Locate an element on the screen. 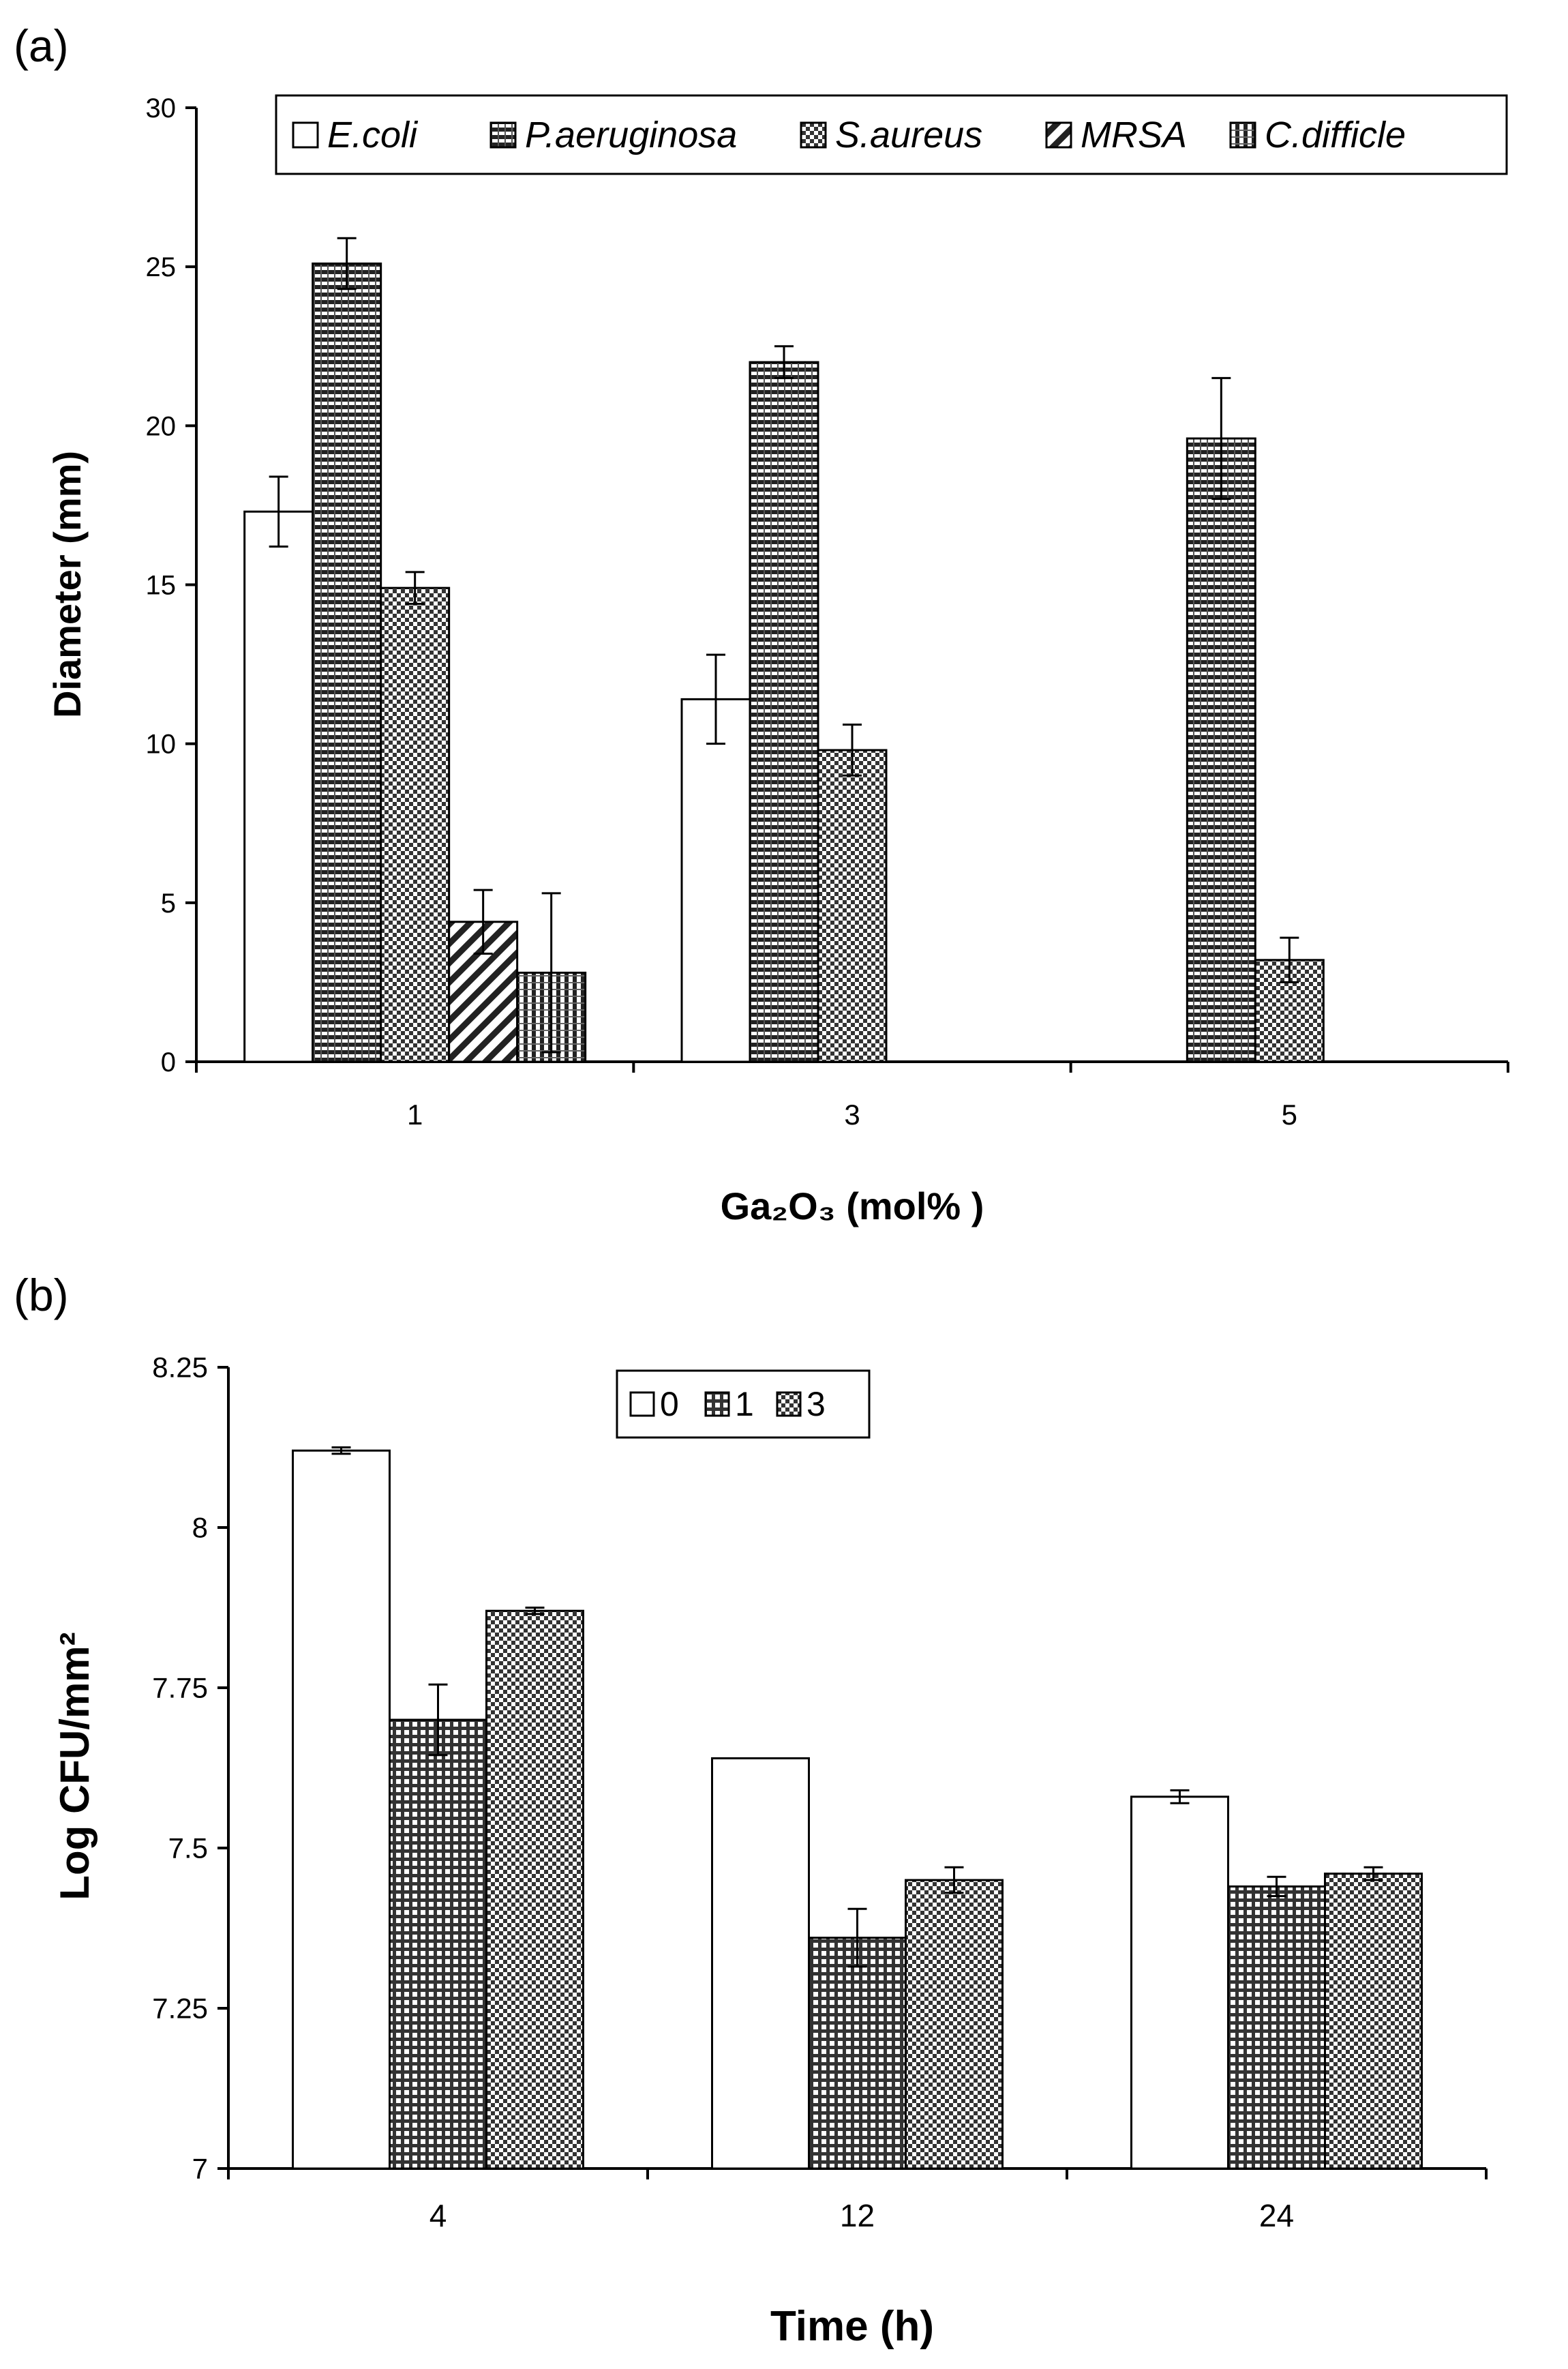 The height and width of the screenshot is (2369, 1568). legend-label-c-difficle: C.difficle is located at coordinates (1335, 135).